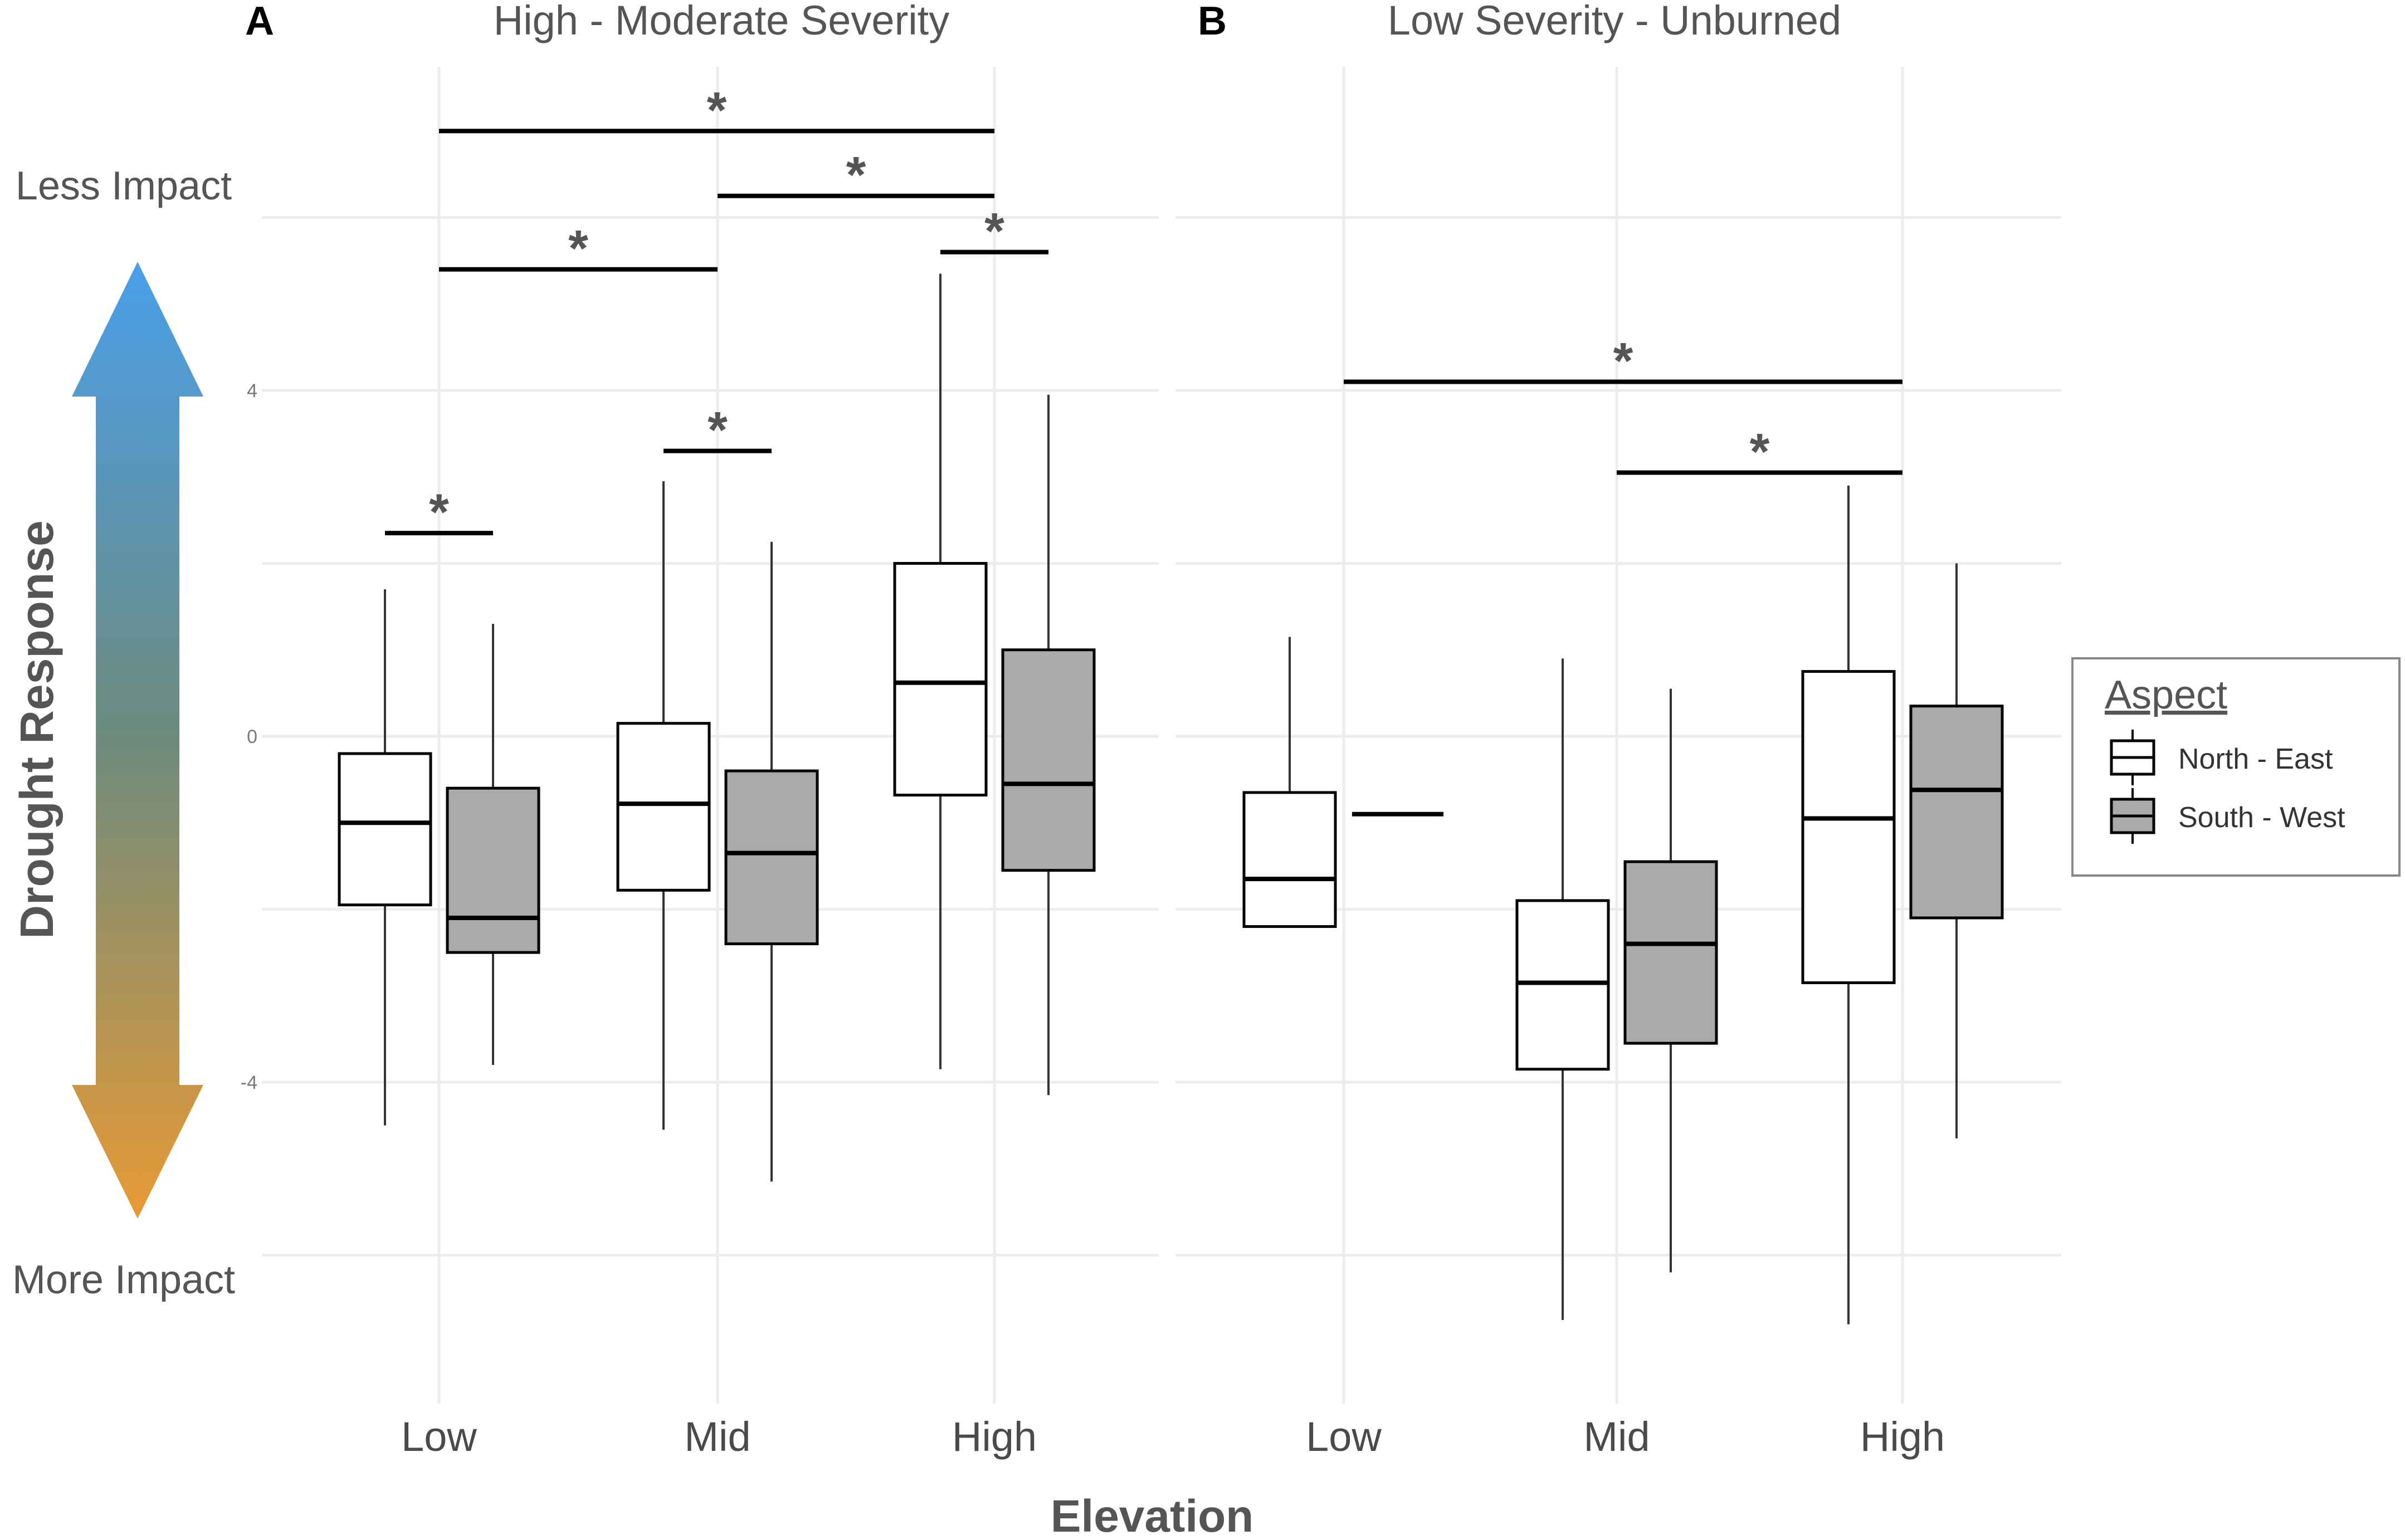  Describe the element at coordinates (940, 679) in the screenshot. I see `box-body-a-high-north-east` at that location.